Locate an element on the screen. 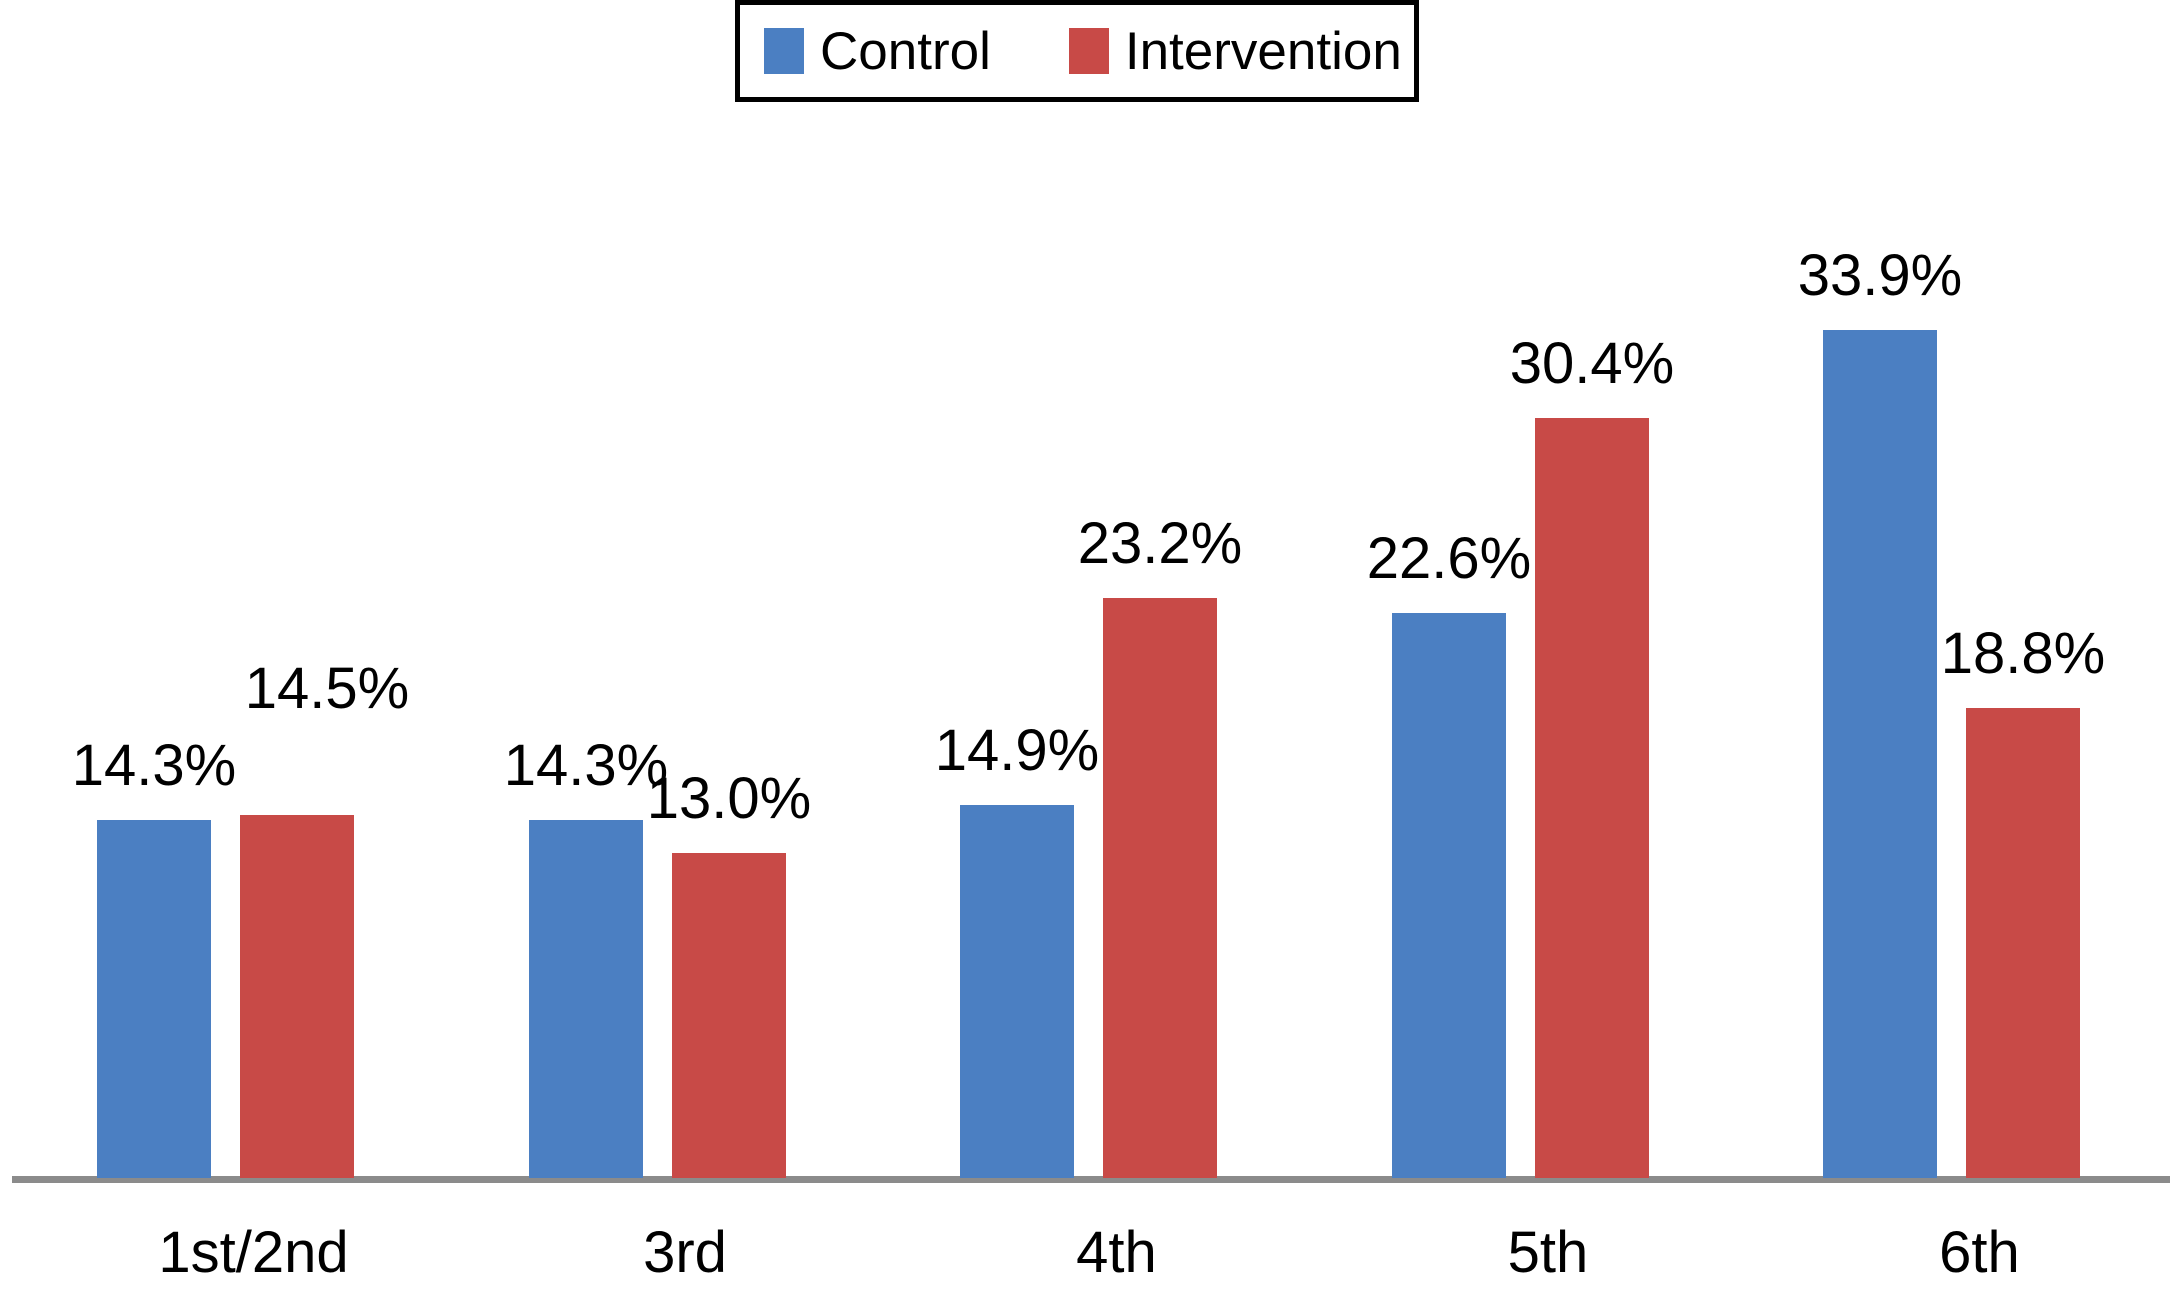 The width and height of the screenshot is (2175, 1292). bar-control-1st-2nd is located at coordinates (154, 999).